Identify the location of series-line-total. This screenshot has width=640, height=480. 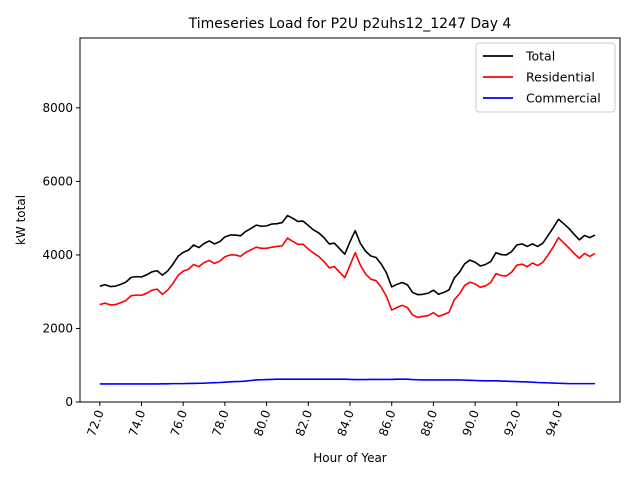
(347, 255).